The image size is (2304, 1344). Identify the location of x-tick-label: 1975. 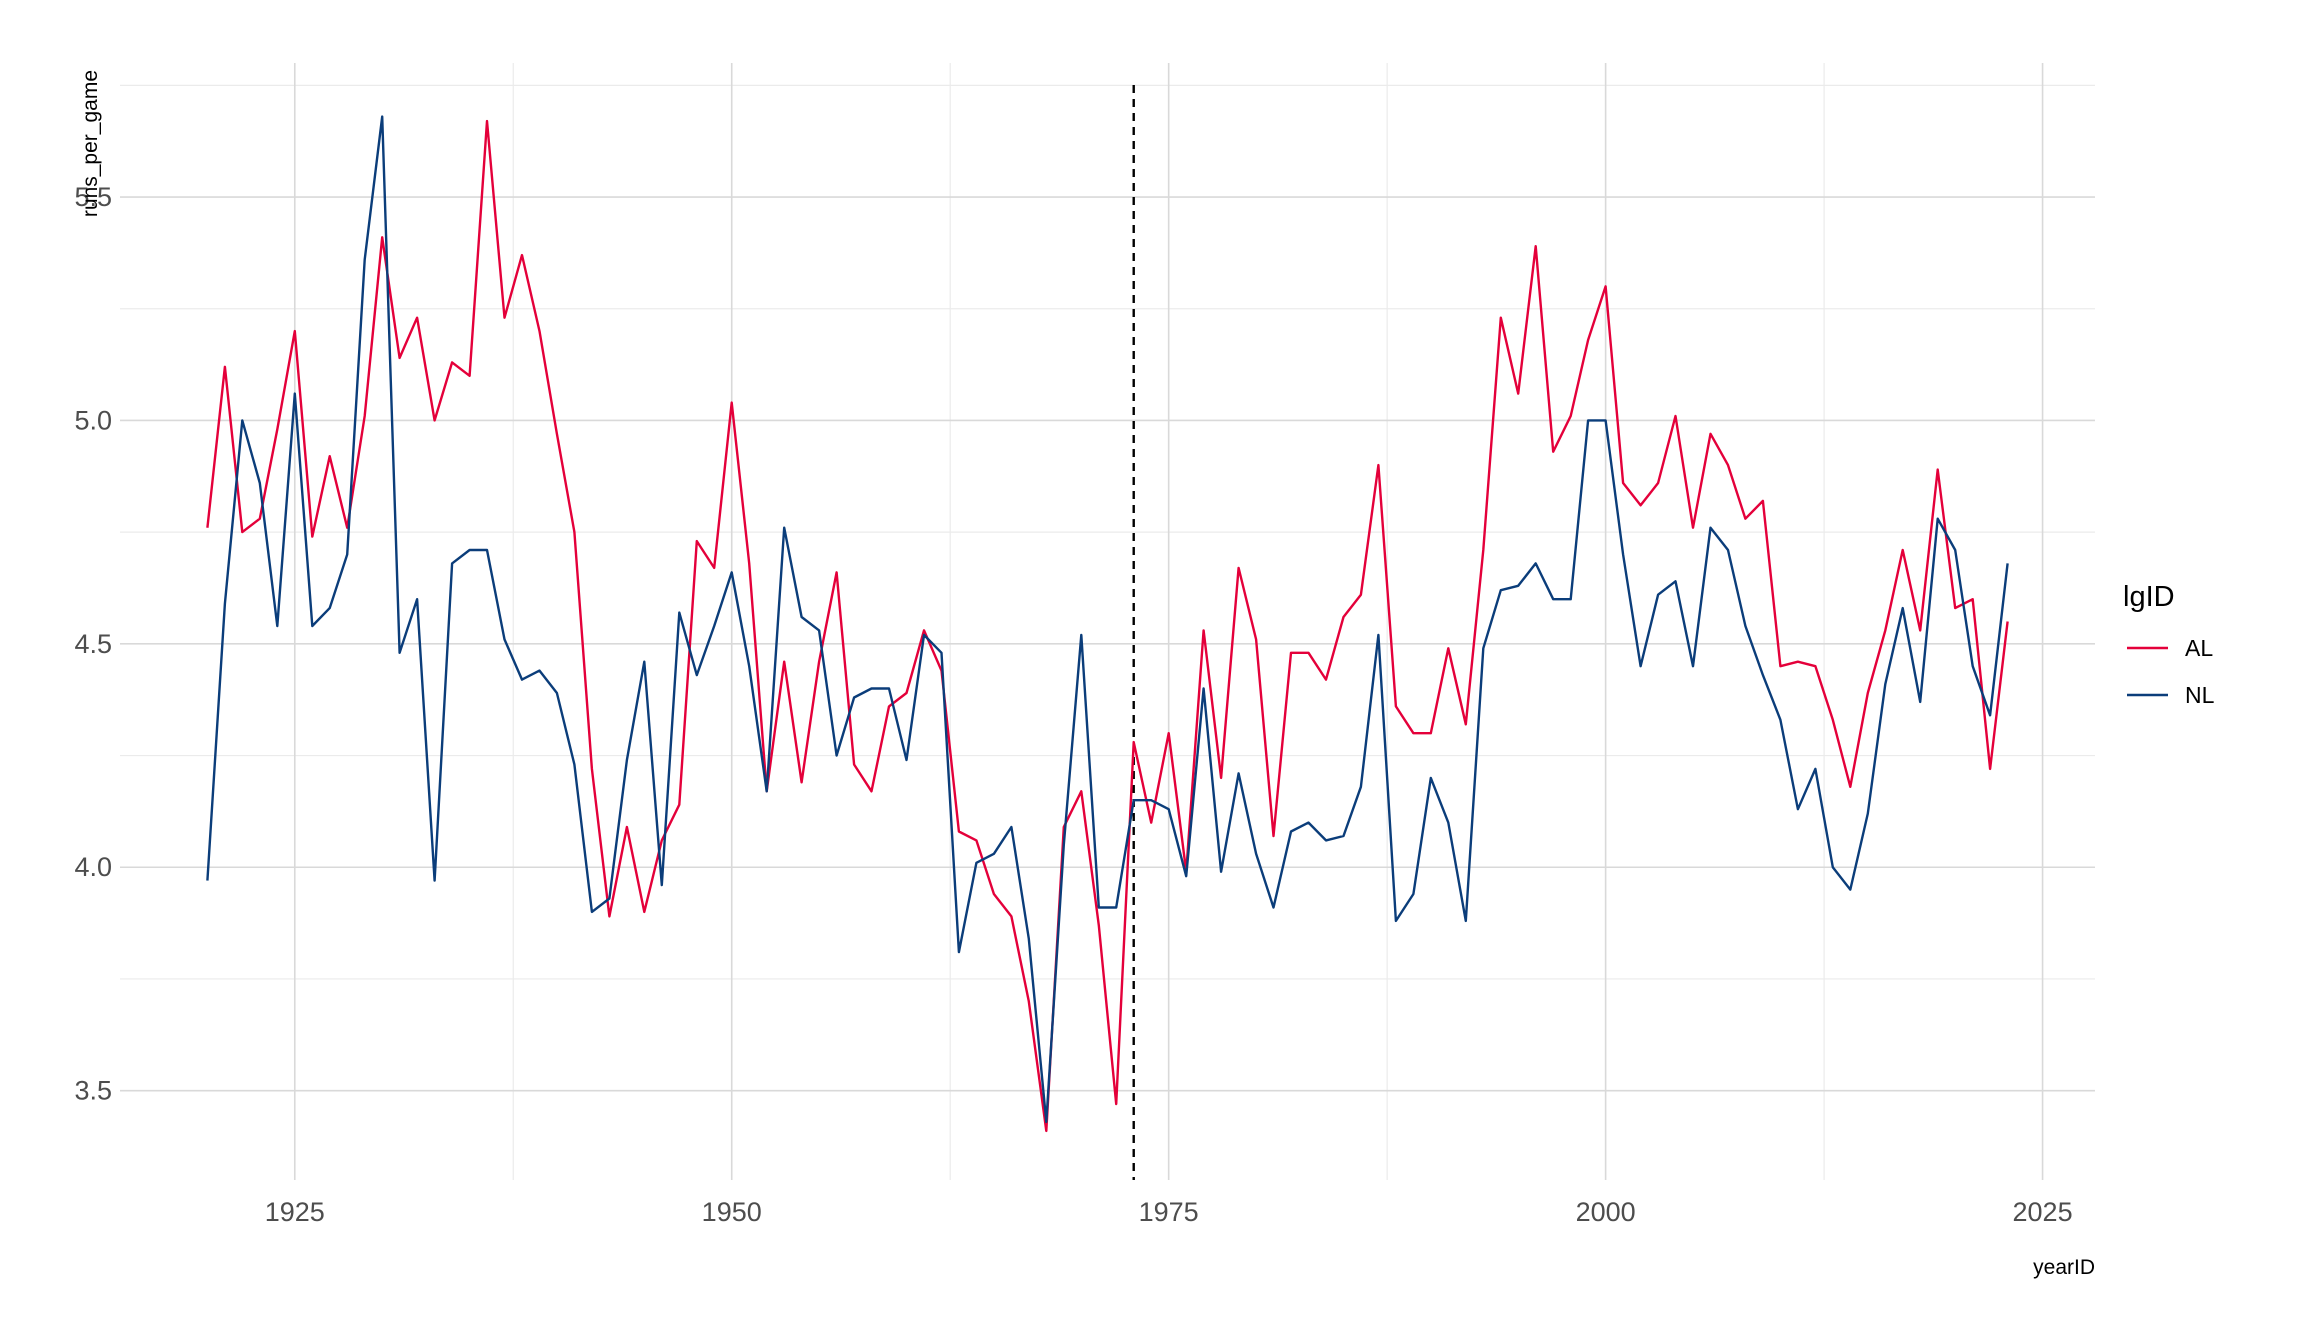
(1169, 1212).